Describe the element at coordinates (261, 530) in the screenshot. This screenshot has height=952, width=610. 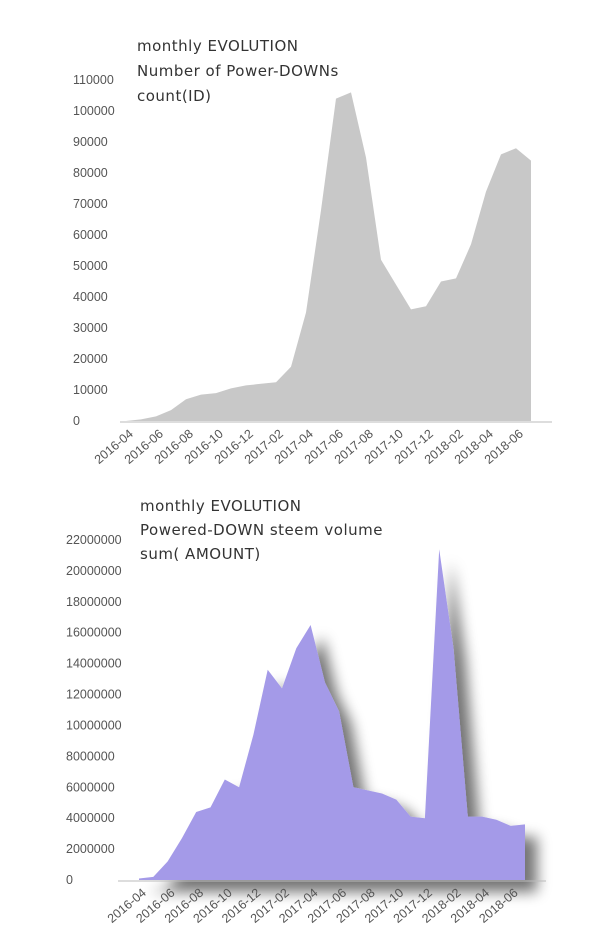
I see `chart2-subtitle: Powered-DOWN steem volume` at that location.